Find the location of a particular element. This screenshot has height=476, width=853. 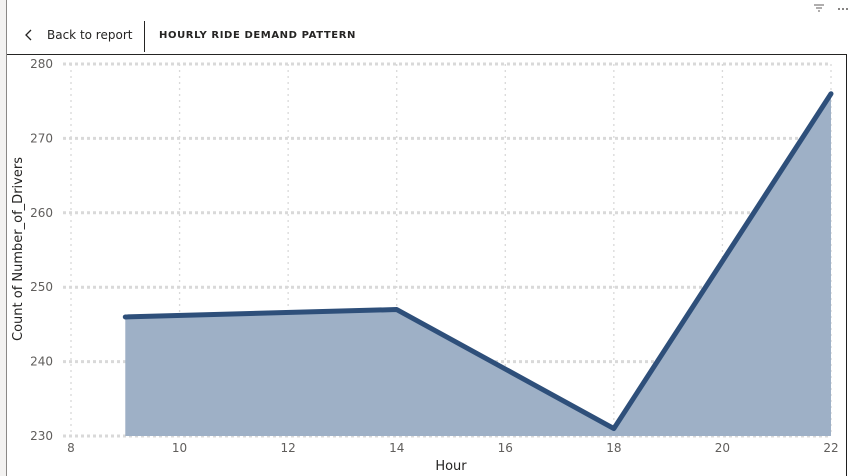

visual-toolbar is located at coordinates (831, 9).